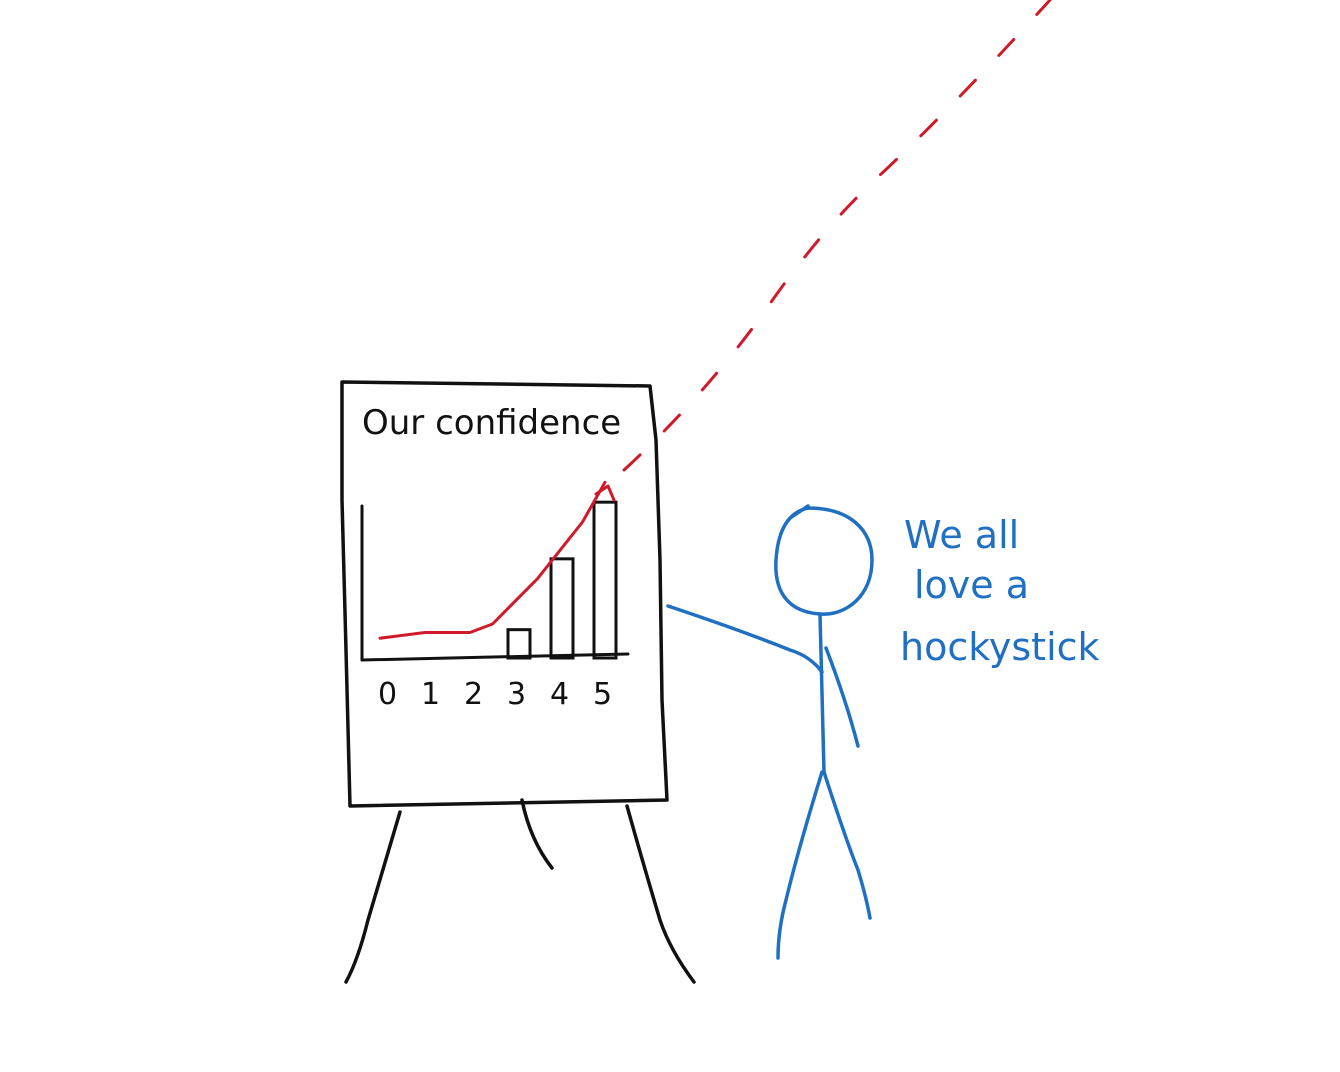 The image size is (1340, 1072). Describe the element at coordinates (837, 236) in the screenshot. I see `trend-extension-dashed` at that location.